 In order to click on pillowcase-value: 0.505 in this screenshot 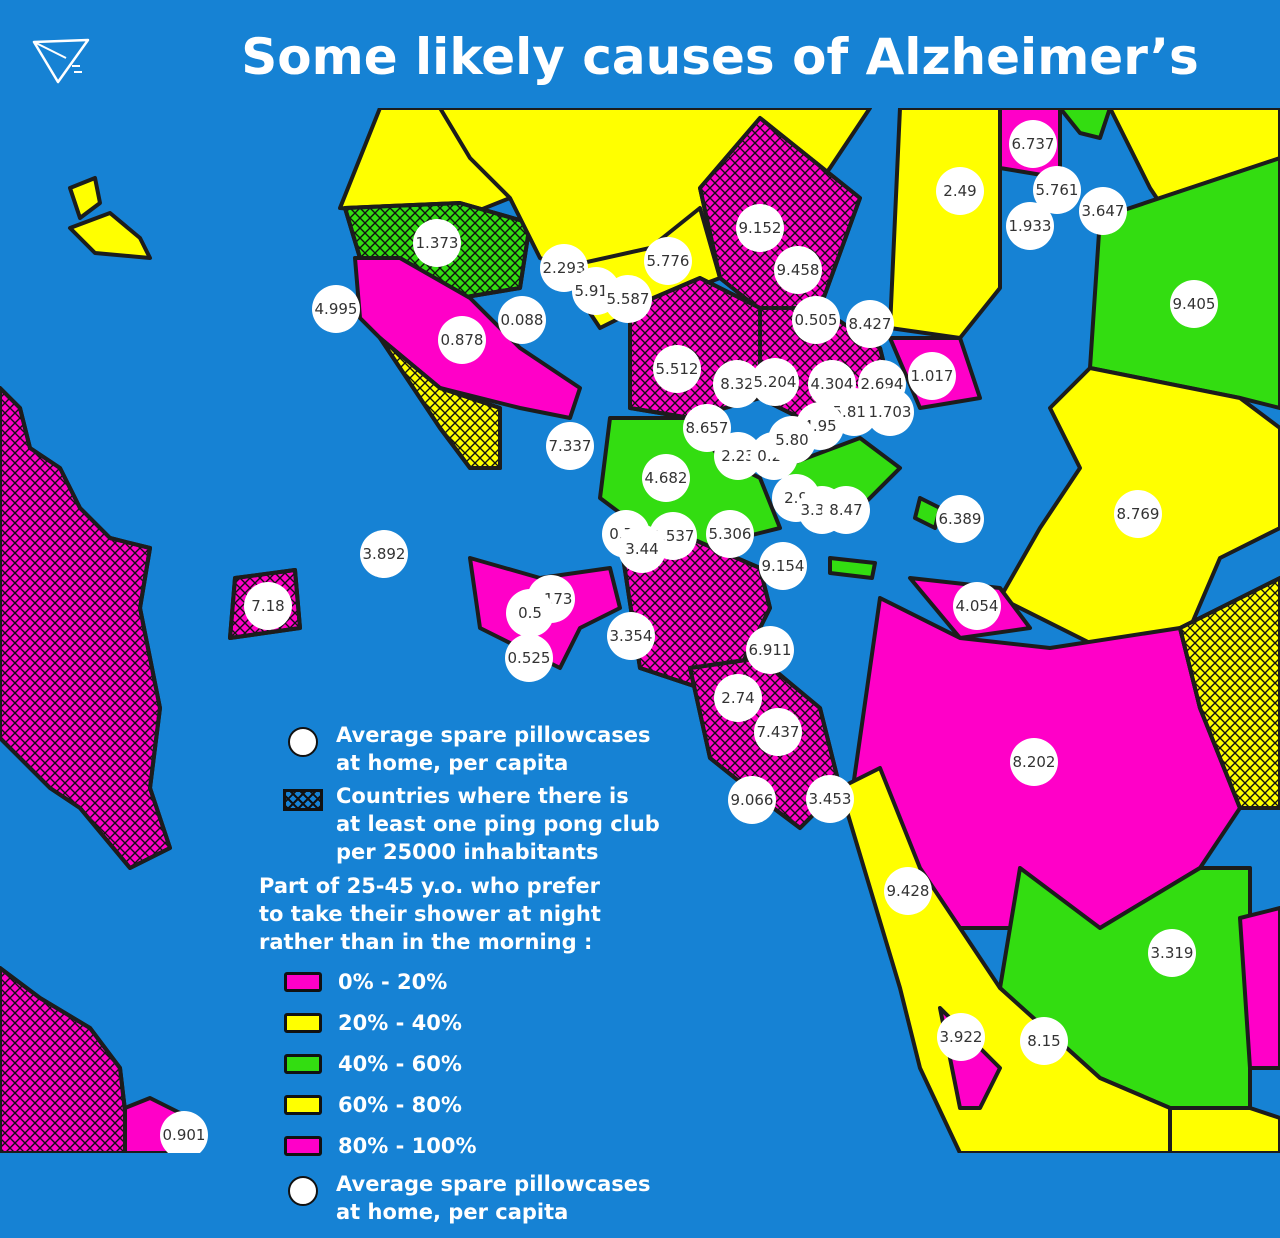, I will do `click(816, 320)`.